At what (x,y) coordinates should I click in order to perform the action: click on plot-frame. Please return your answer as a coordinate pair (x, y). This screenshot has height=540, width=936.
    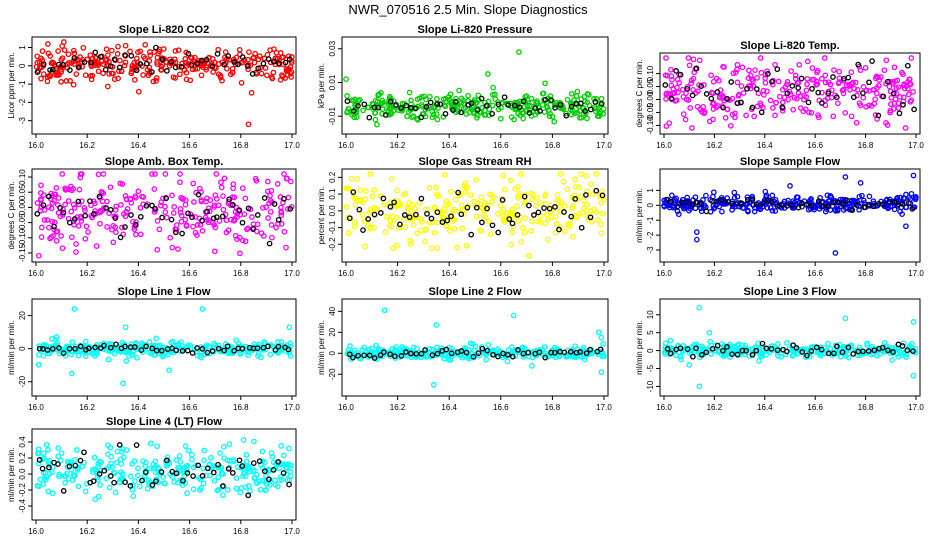
    Looking at the image, I should click on (790, 347).